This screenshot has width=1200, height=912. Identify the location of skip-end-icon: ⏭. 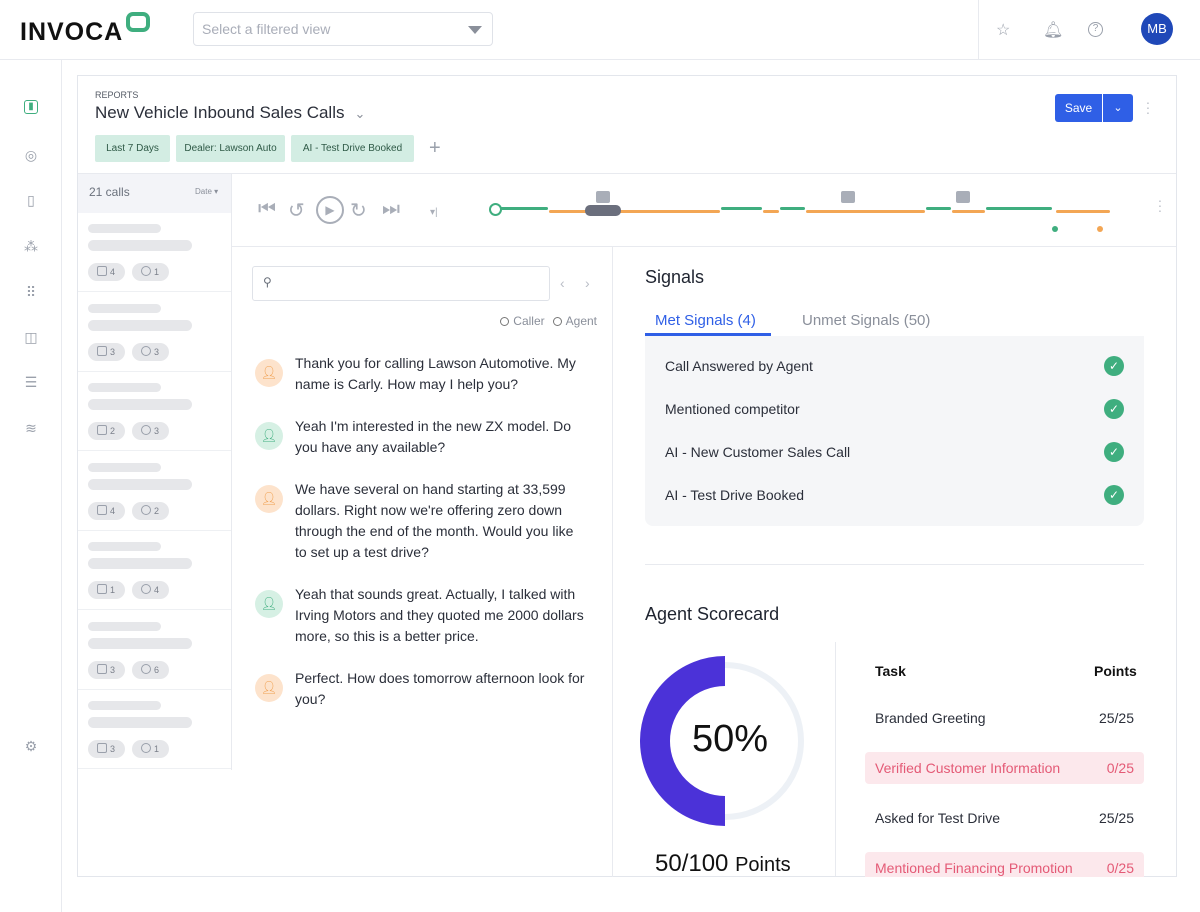
(391, 209).